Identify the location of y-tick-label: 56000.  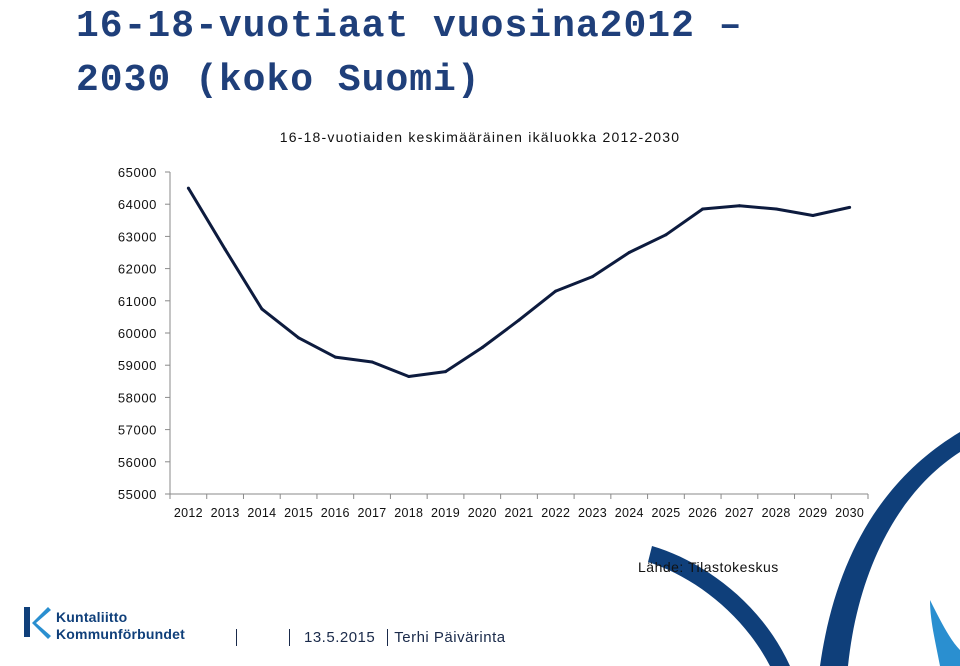
(137, 462).